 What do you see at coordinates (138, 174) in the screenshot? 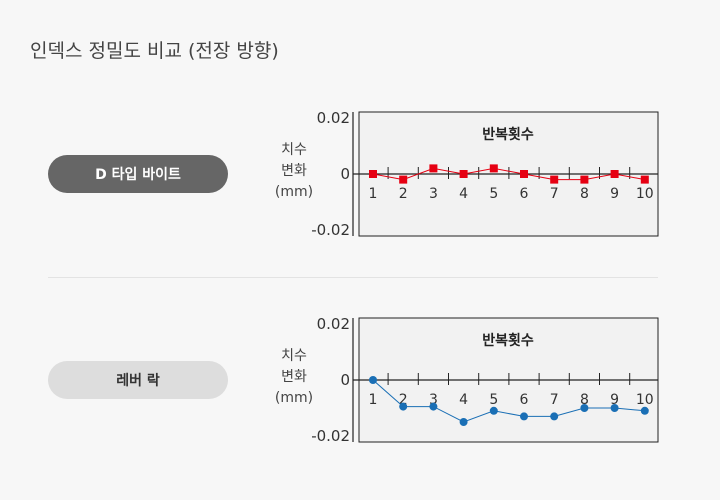
I see `d-type-bite-button: D 타입 바이트` at bounding box center [138, 174].